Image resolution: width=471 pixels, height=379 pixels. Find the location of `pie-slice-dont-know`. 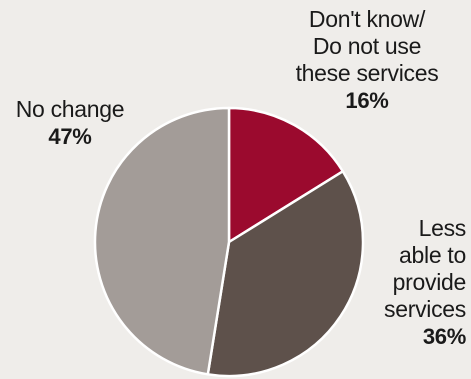

pie-slice-dont-know is located at coordinates (286, 175).